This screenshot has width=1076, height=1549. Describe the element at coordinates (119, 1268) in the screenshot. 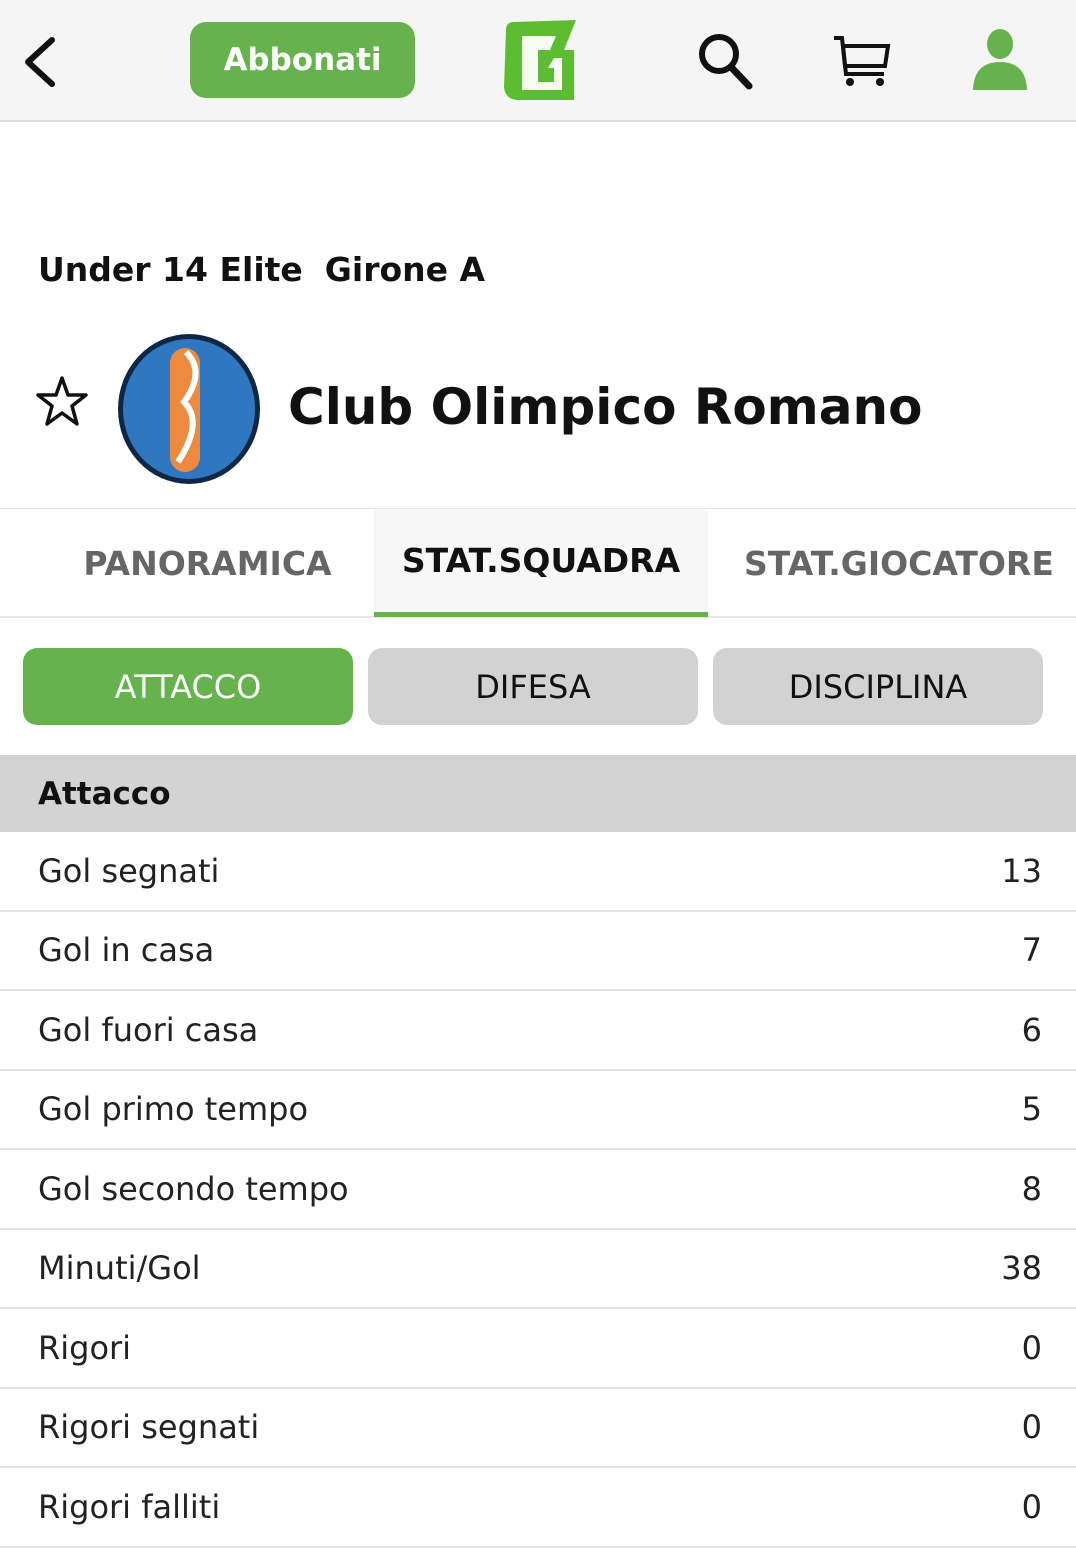

I see `stat-label: Minuti/Gol` at that location.